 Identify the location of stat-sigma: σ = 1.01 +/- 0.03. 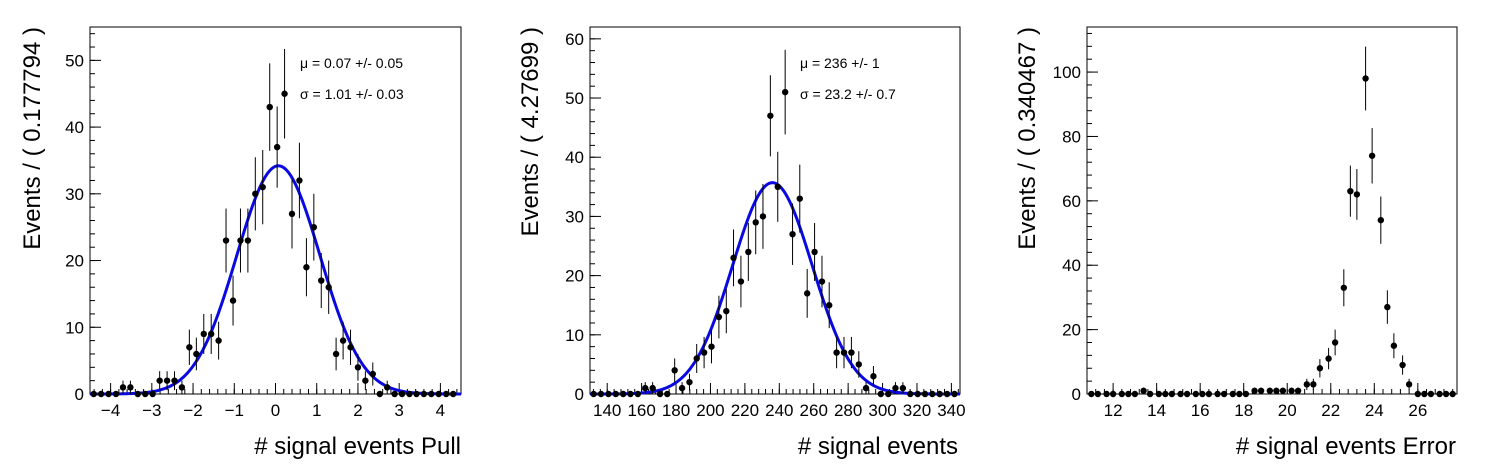
(352, 94).